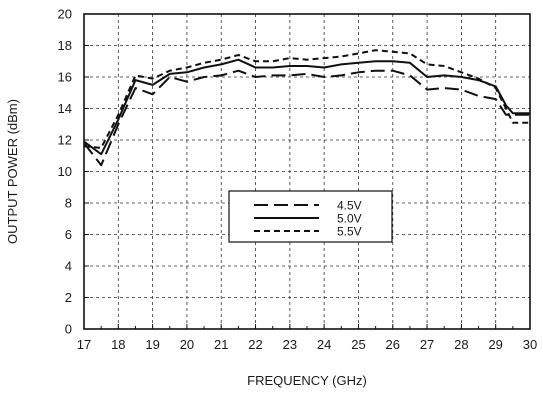 This screenshot has height=393, width=543. What do you see at coordinates (307, 380) in the screenshot?
I see `x-axis-title: FREQUENCY (GHz)` at bounding box center [307, 380].